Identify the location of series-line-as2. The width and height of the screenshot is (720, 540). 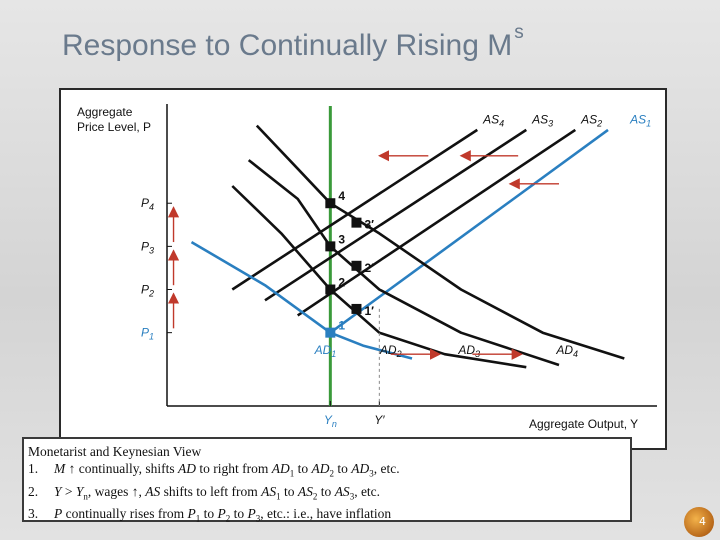
(436, 222).